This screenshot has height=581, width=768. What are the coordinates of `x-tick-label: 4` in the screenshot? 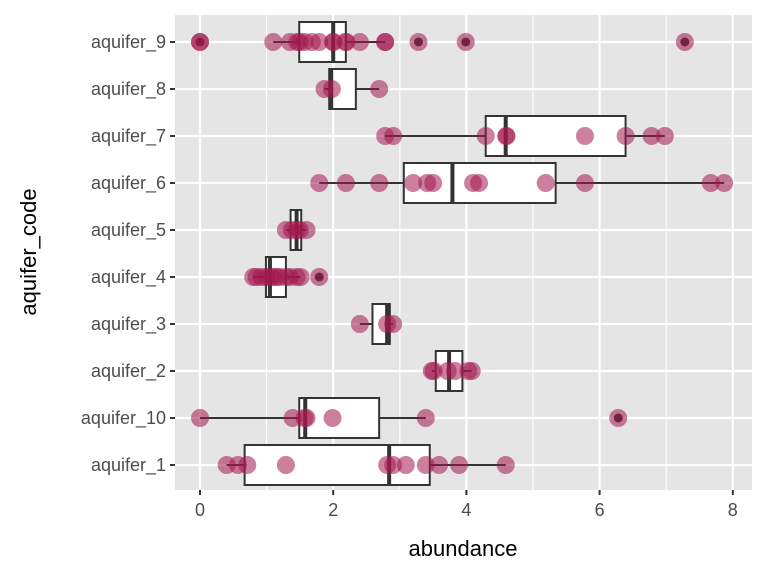 It's located at (466, 510).